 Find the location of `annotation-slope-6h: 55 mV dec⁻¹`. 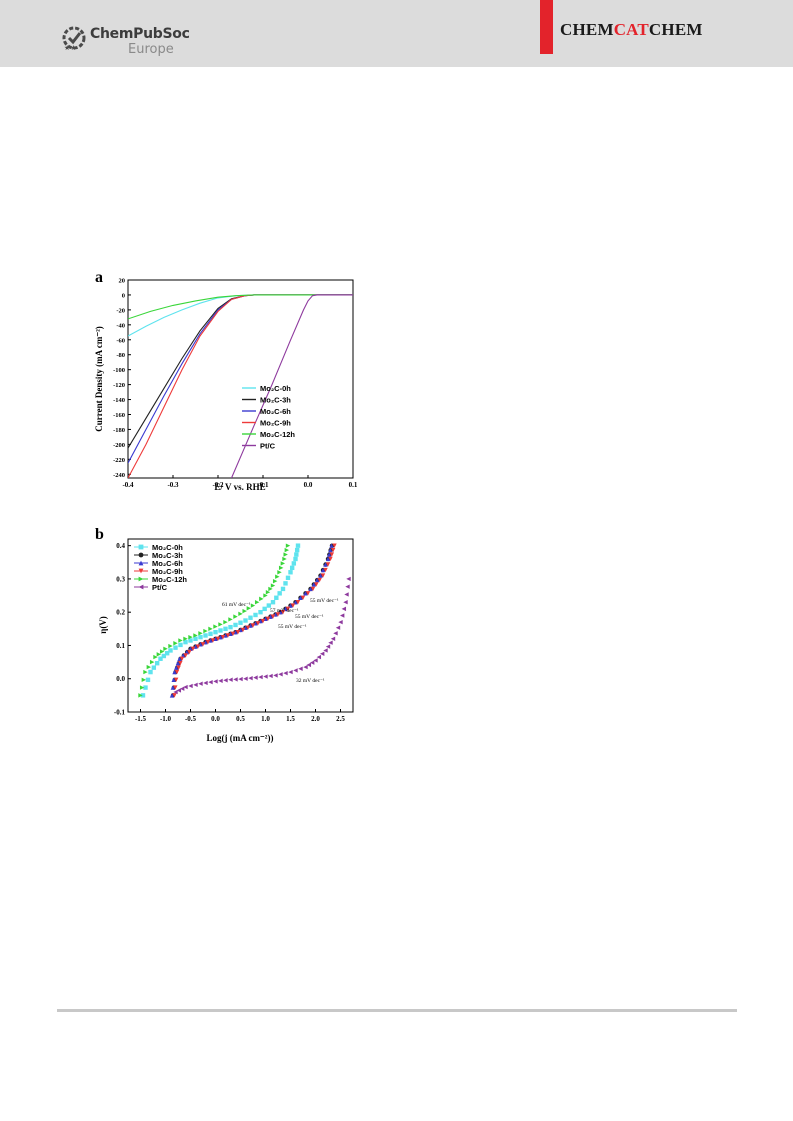

annotation-slope-6h: 55 mV dec⁻¹ is located at coordinates (292, 627).